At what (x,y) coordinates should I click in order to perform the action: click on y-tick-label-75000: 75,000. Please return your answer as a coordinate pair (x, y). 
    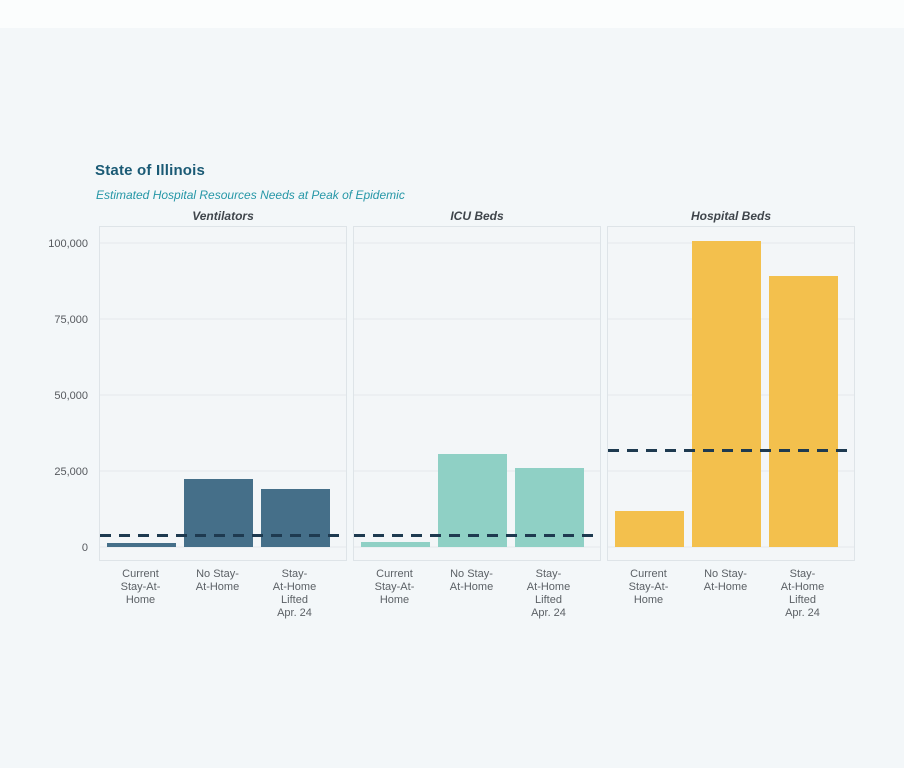
    Looking at the image, I should click on (71, 320).